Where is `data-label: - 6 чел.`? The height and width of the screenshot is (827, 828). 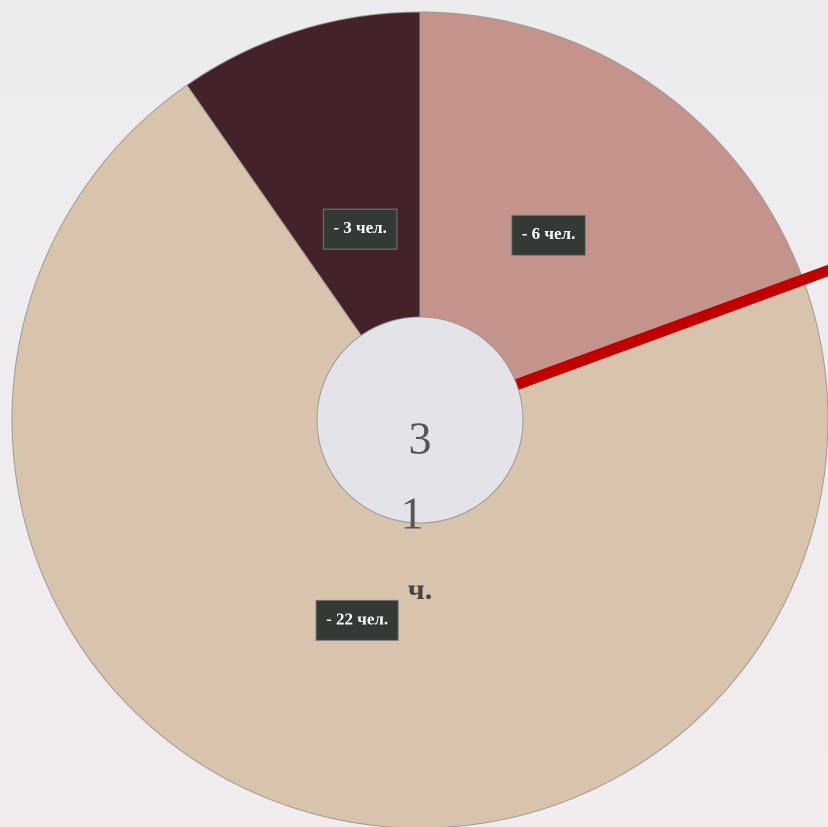
data-label: - 6 чел. is located at coordinates (548, 235).